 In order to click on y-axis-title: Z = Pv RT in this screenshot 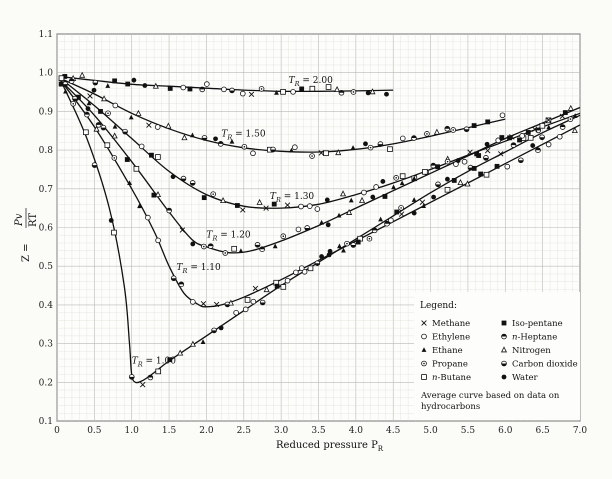, I will do `click(26, 235)`.